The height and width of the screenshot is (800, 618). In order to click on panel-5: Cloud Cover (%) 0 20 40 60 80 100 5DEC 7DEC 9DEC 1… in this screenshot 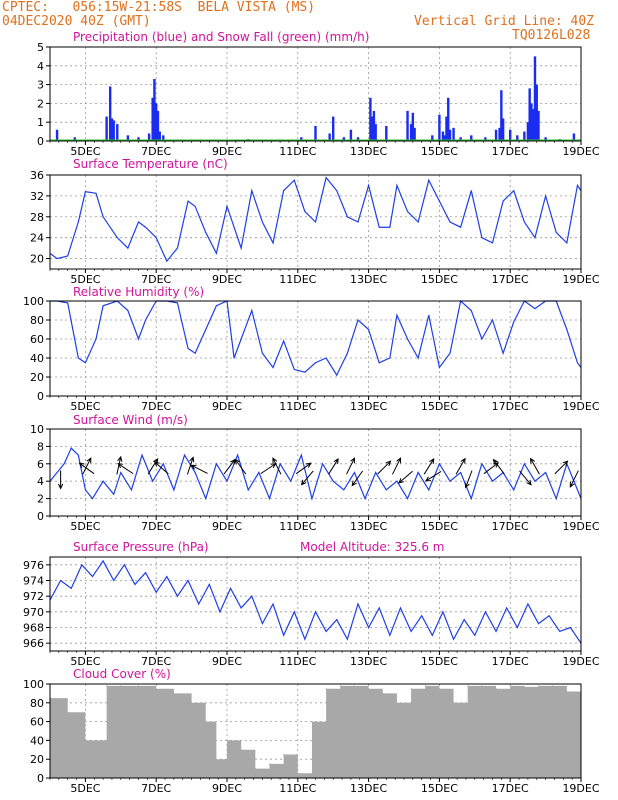, I will do `click(311, 731)`.